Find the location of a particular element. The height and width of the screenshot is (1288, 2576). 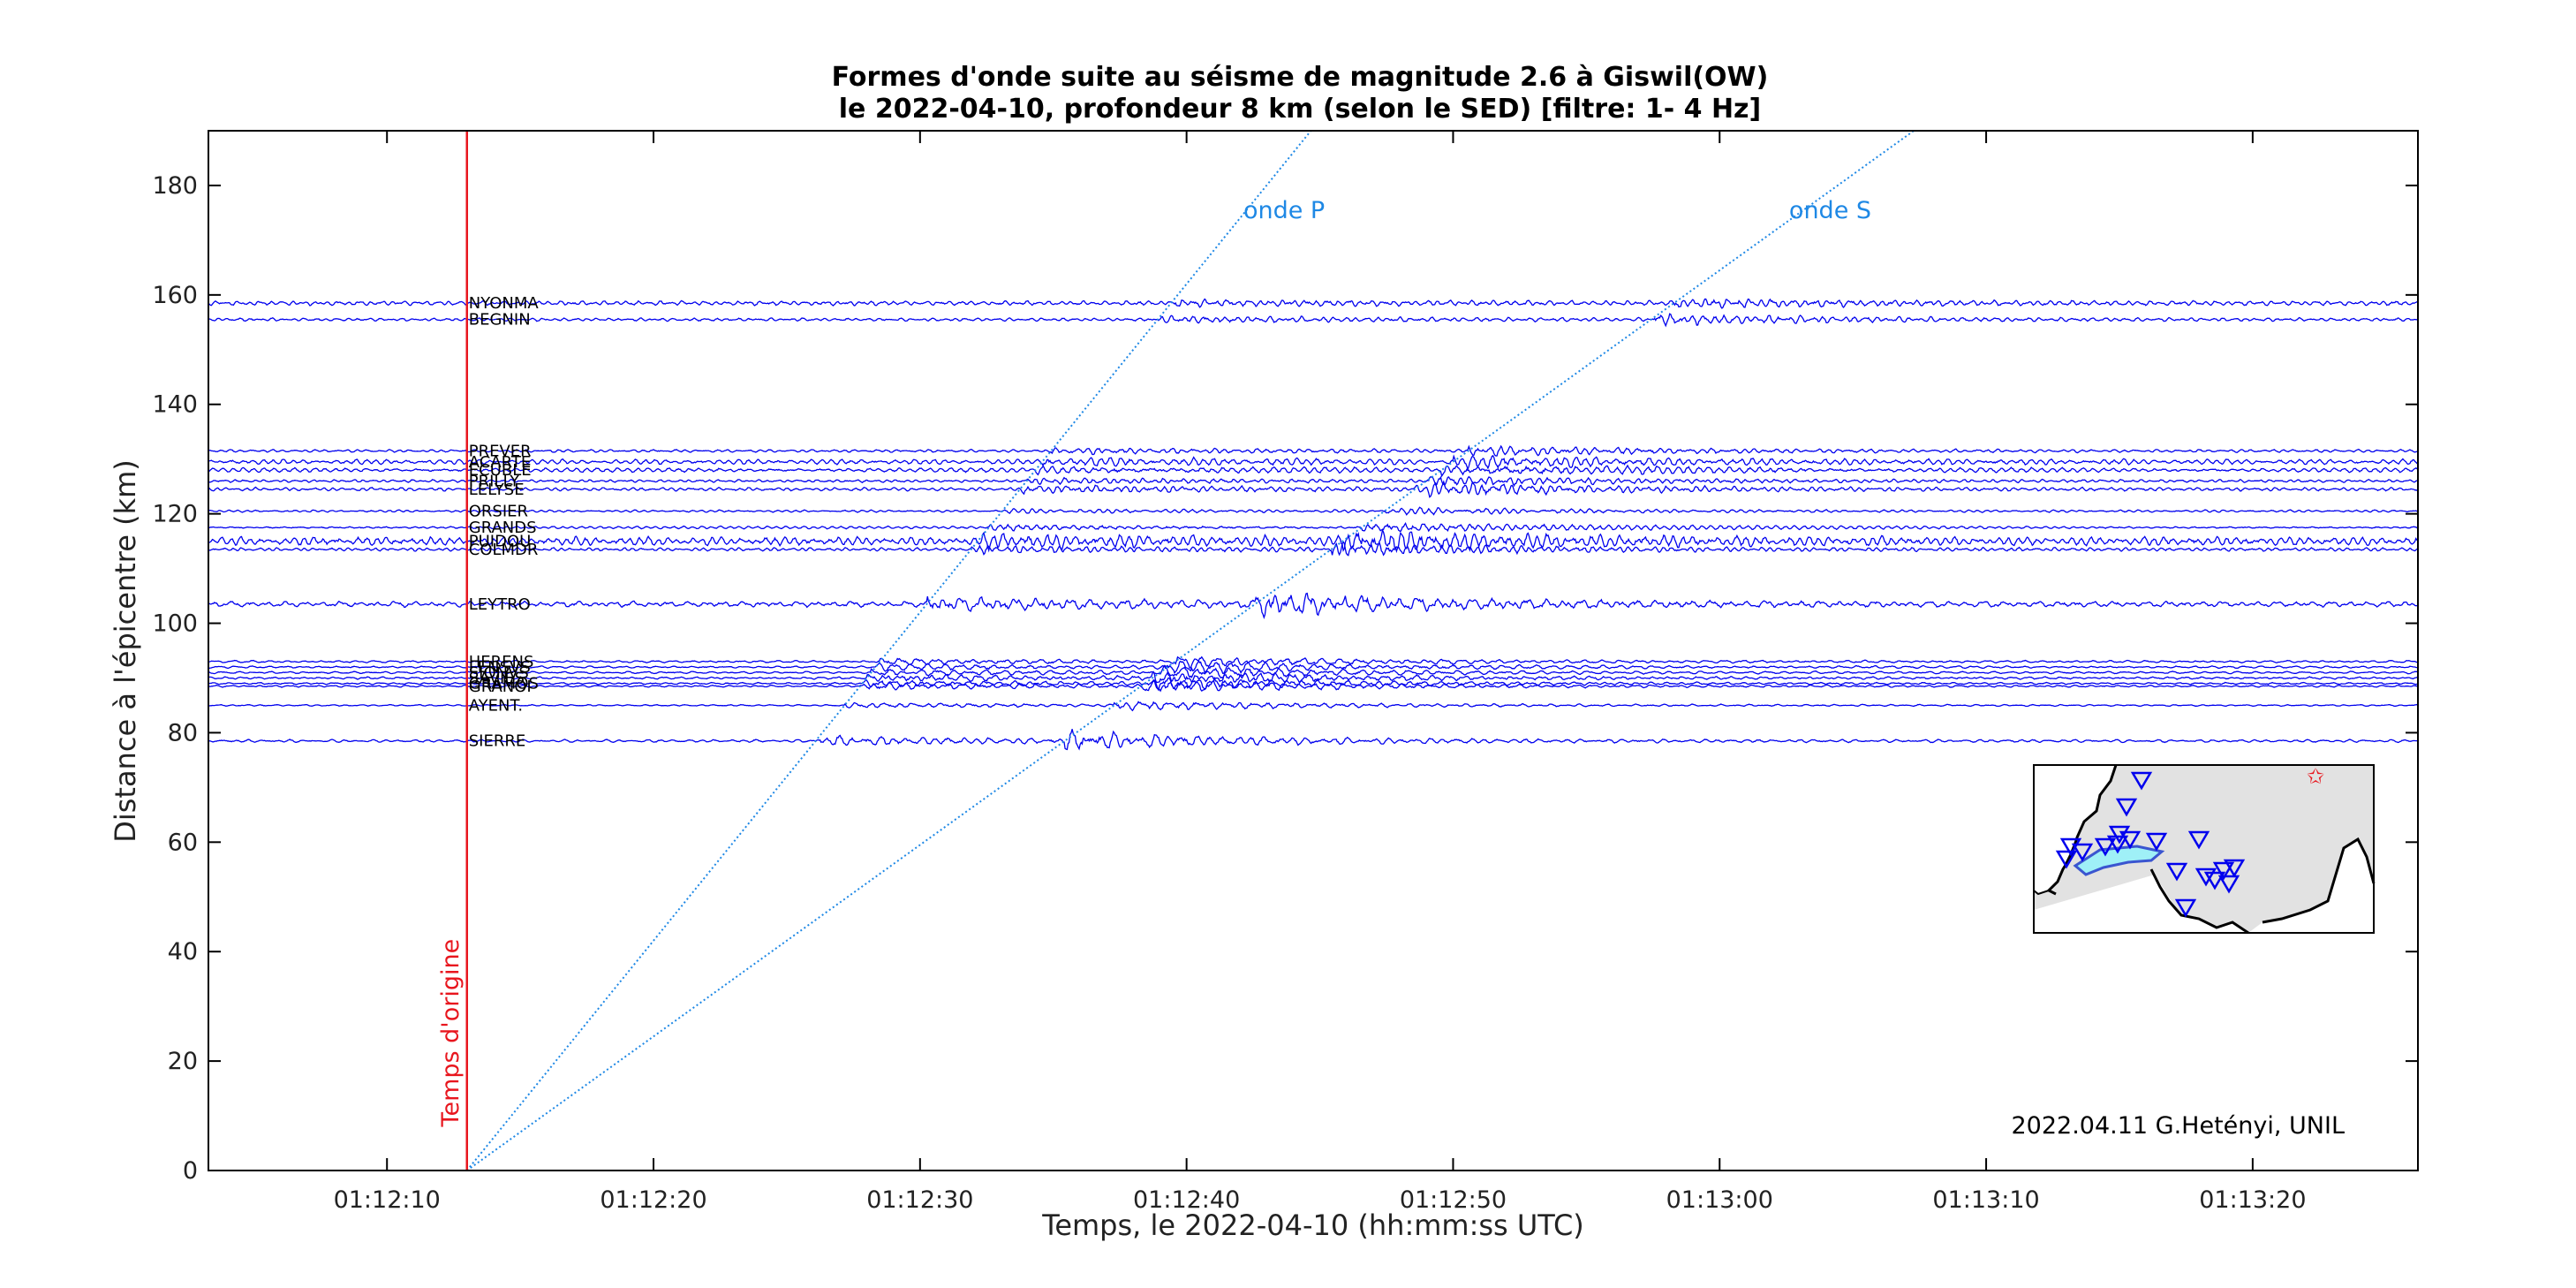

station-label: LENSVS is located at coordinates (500, 668).